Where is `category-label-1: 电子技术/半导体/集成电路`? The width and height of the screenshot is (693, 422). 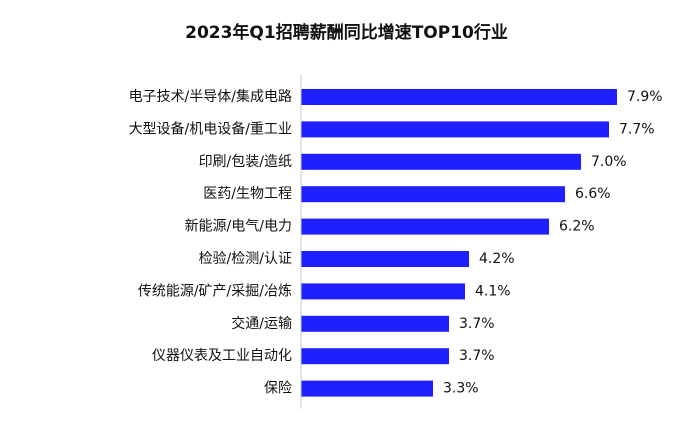 category-label-1: 电子技术/半导体/集成电路 is located at coordinates (210, 96).